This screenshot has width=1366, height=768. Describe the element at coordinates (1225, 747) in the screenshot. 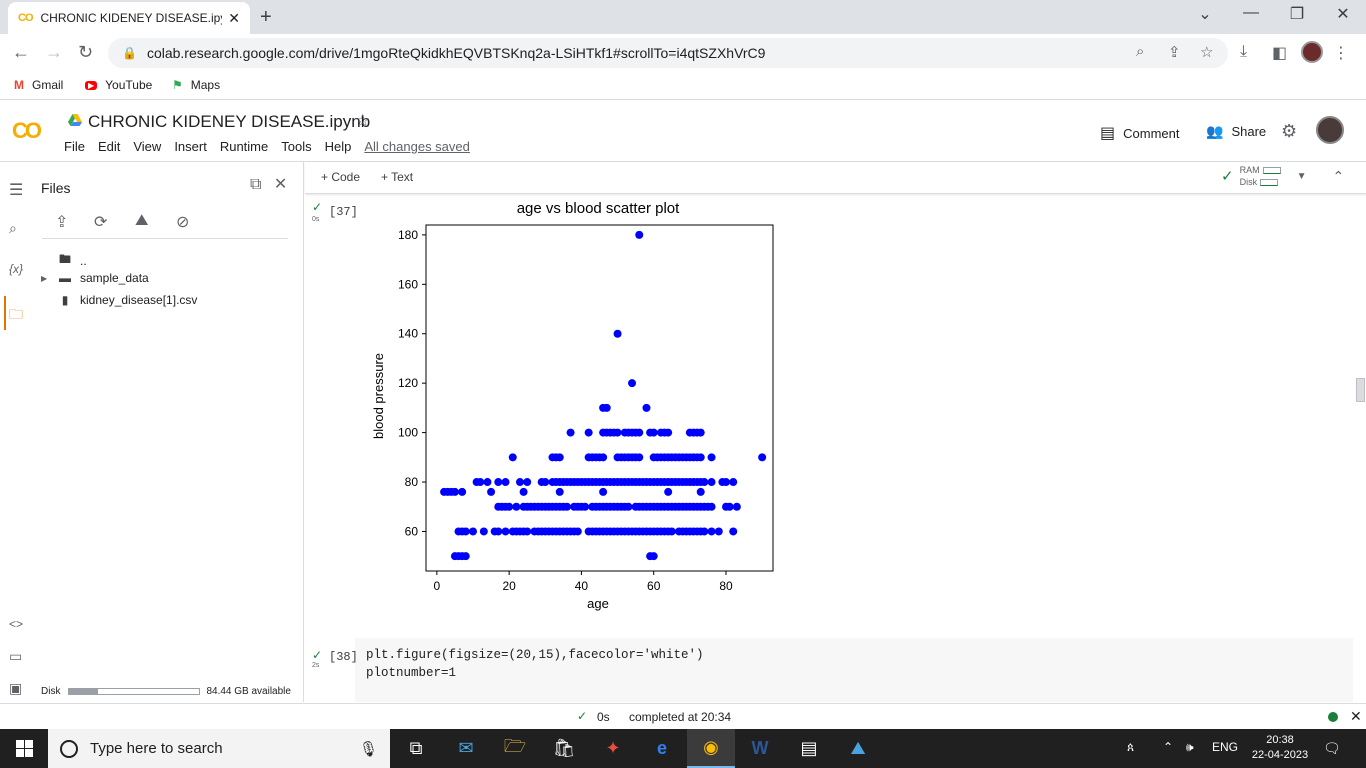

I see `language-indicator: ENG` at that location.